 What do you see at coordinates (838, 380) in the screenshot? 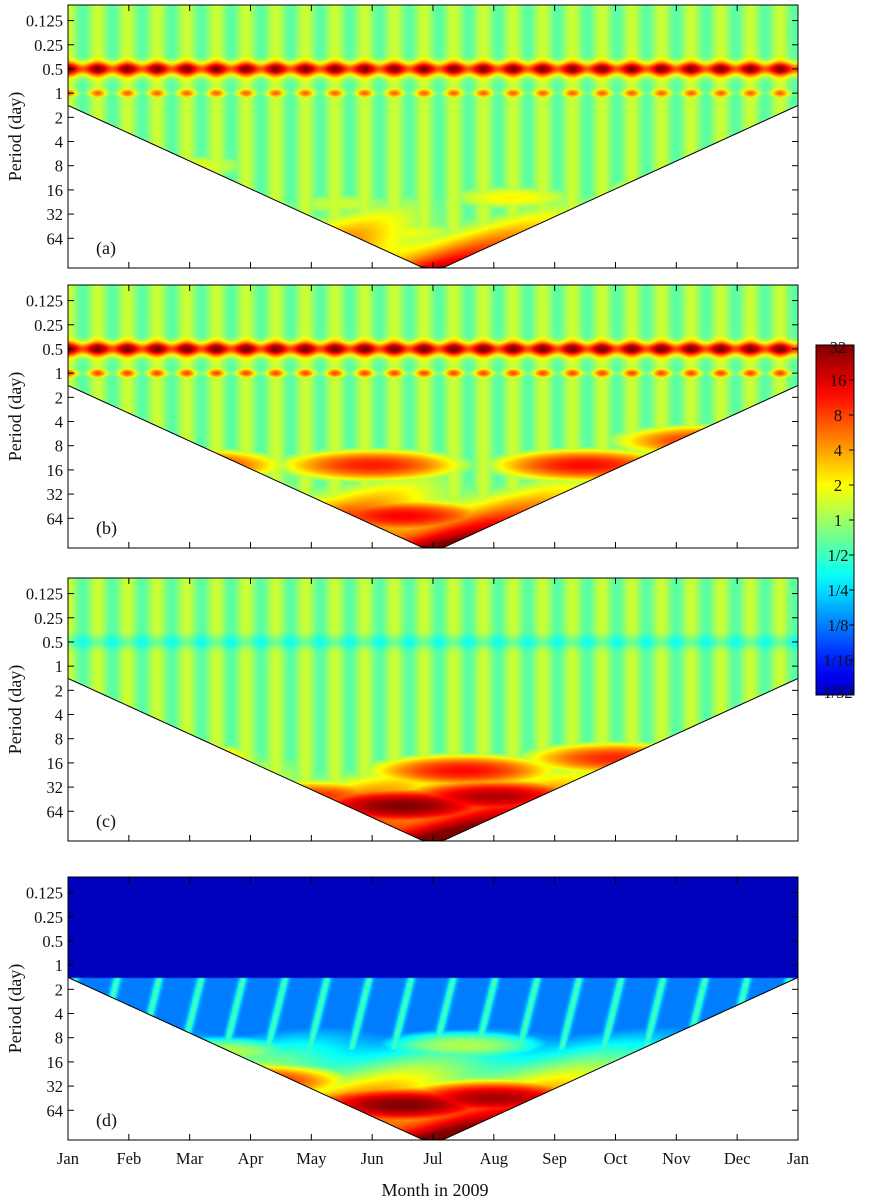
I see `colorbar-label: 16` at bounding box center [838, 380].